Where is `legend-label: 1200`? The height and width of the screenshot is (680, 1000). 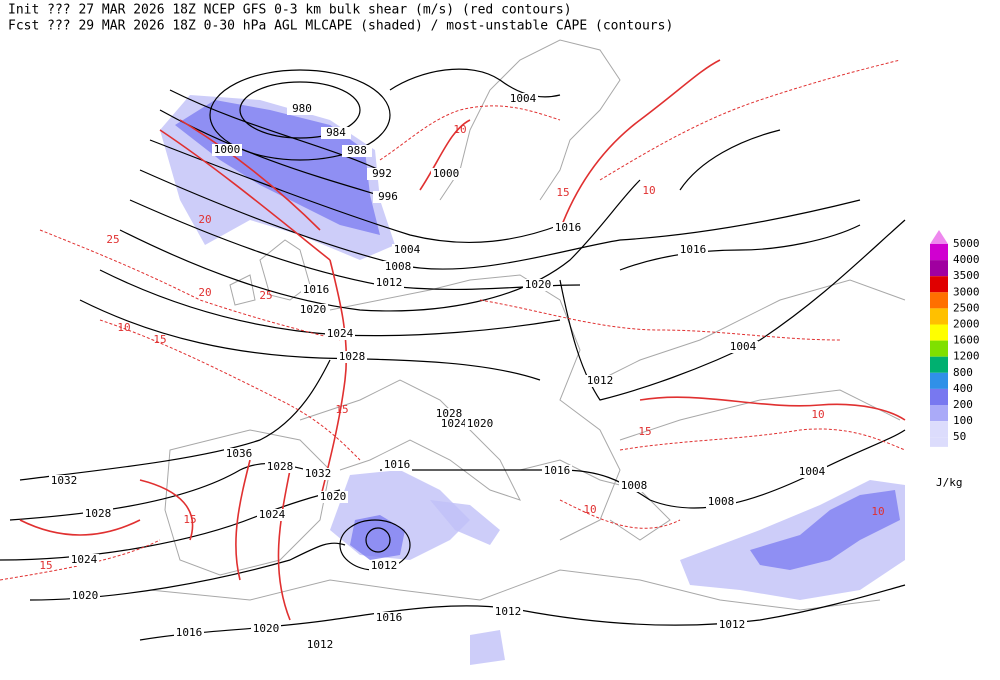 legend-label: 1200 is located at coordinates (966, 356).